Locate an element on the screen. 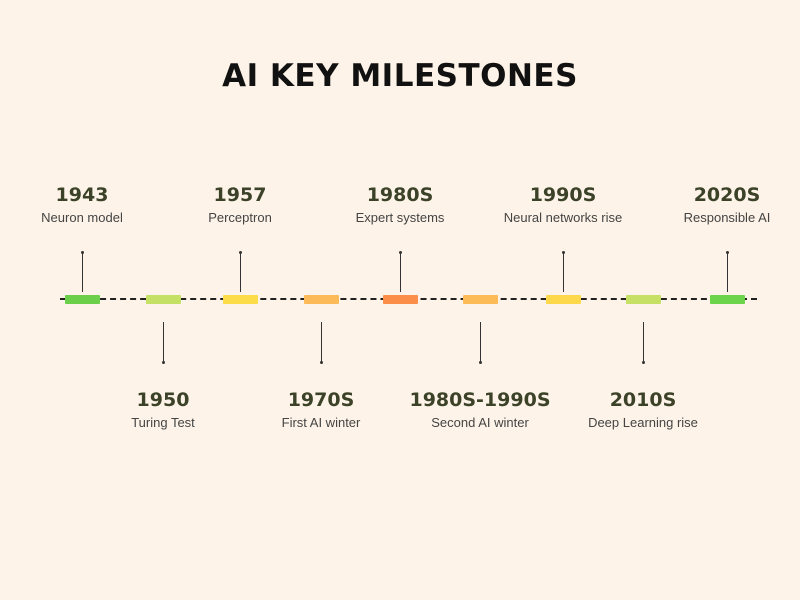 This screenshot has width=800, height=600. milestone-label: 1950 Turing Test is located at coordinates (163, 409).